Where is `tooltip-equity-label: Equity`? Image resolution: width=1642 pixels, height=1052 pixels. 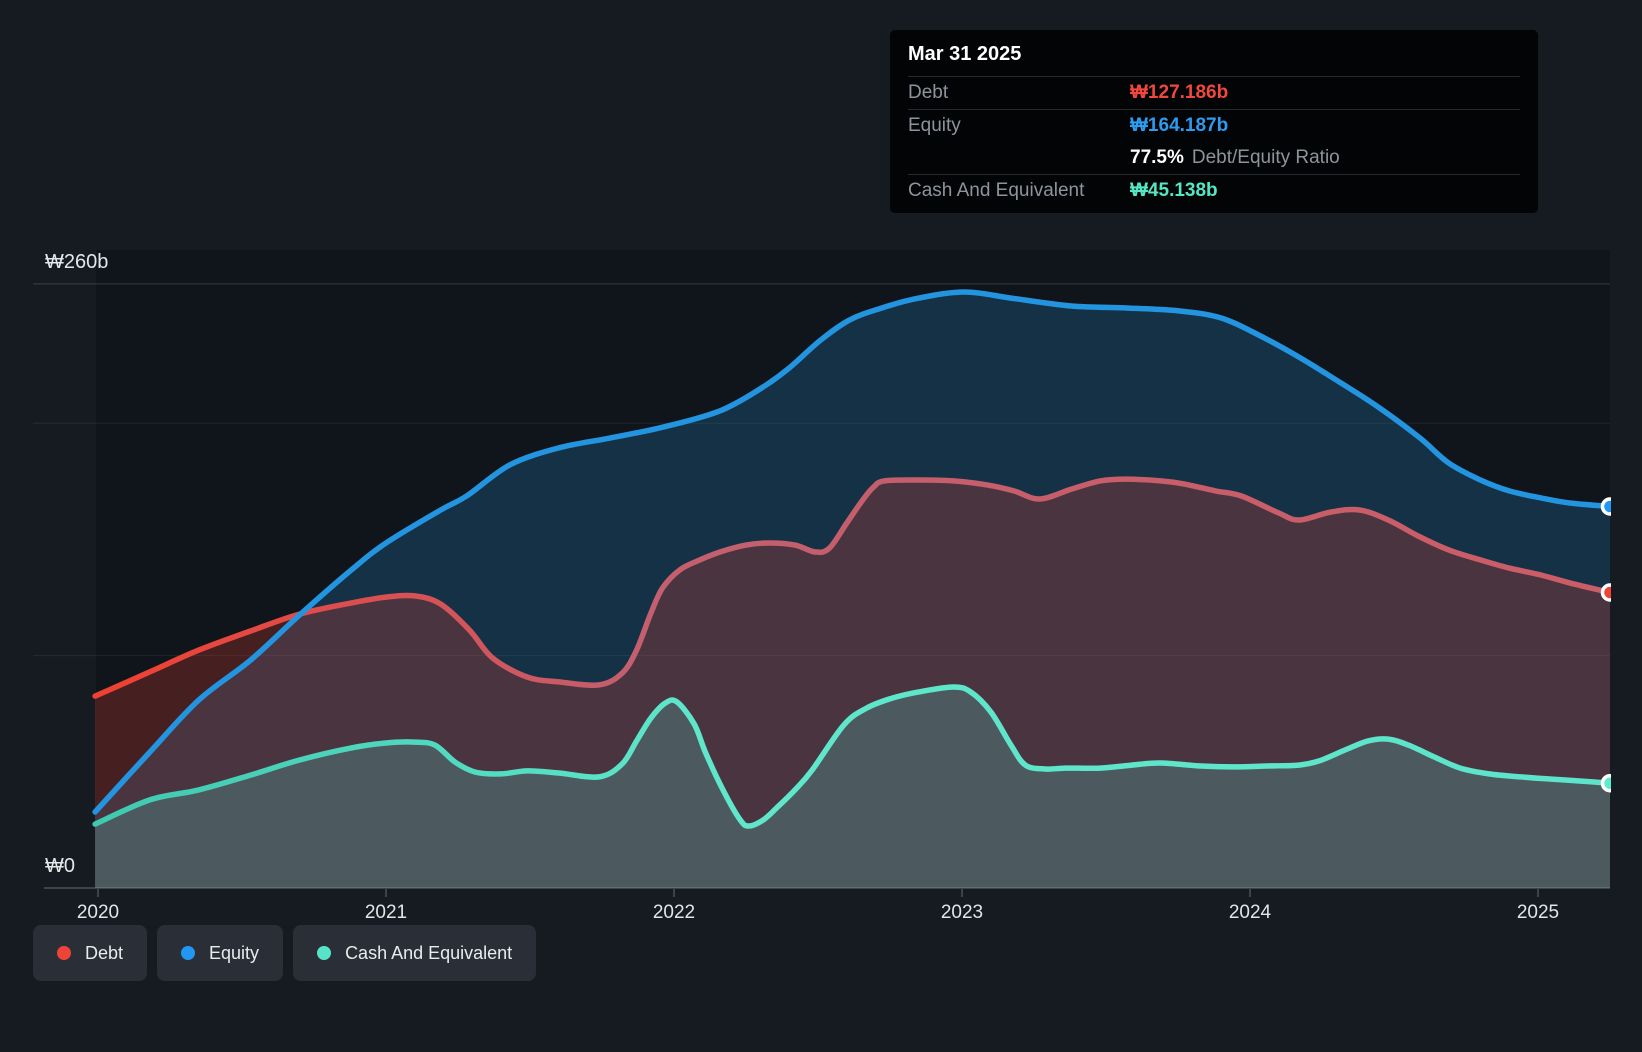
tooltip-equity-label: Equity is located at coordinates (934, 125).